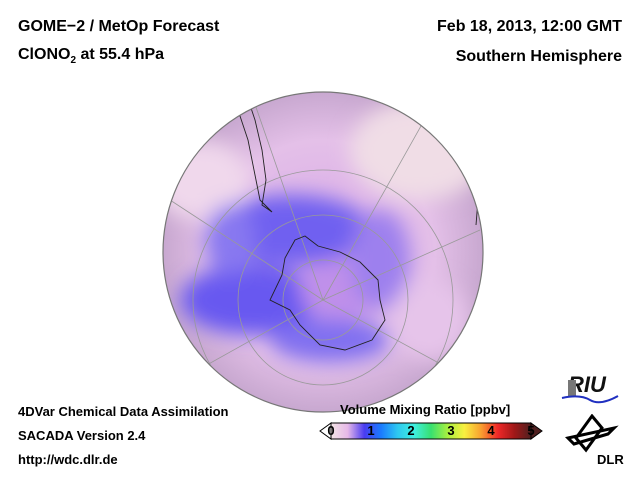 The height and width of the screenshot is (480, 640). What do you see at coordinates (331, 430) in the screenshot?
I see `colorbar-tick-label: 0` at bounding box center [331, 430].